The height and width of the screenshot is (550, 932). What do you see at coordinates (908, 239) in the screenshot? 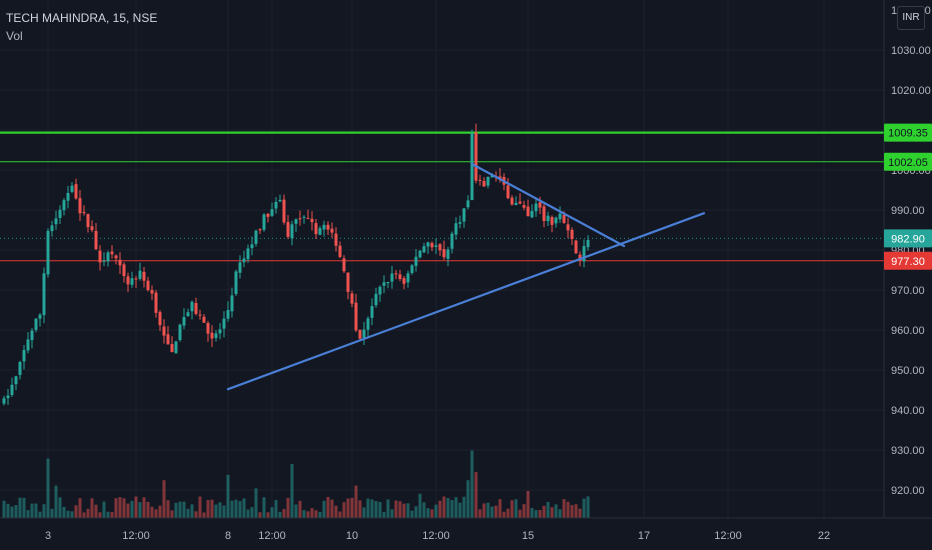
I see `last-price-tag-label: 982.90` at bounding box center [908, 239].